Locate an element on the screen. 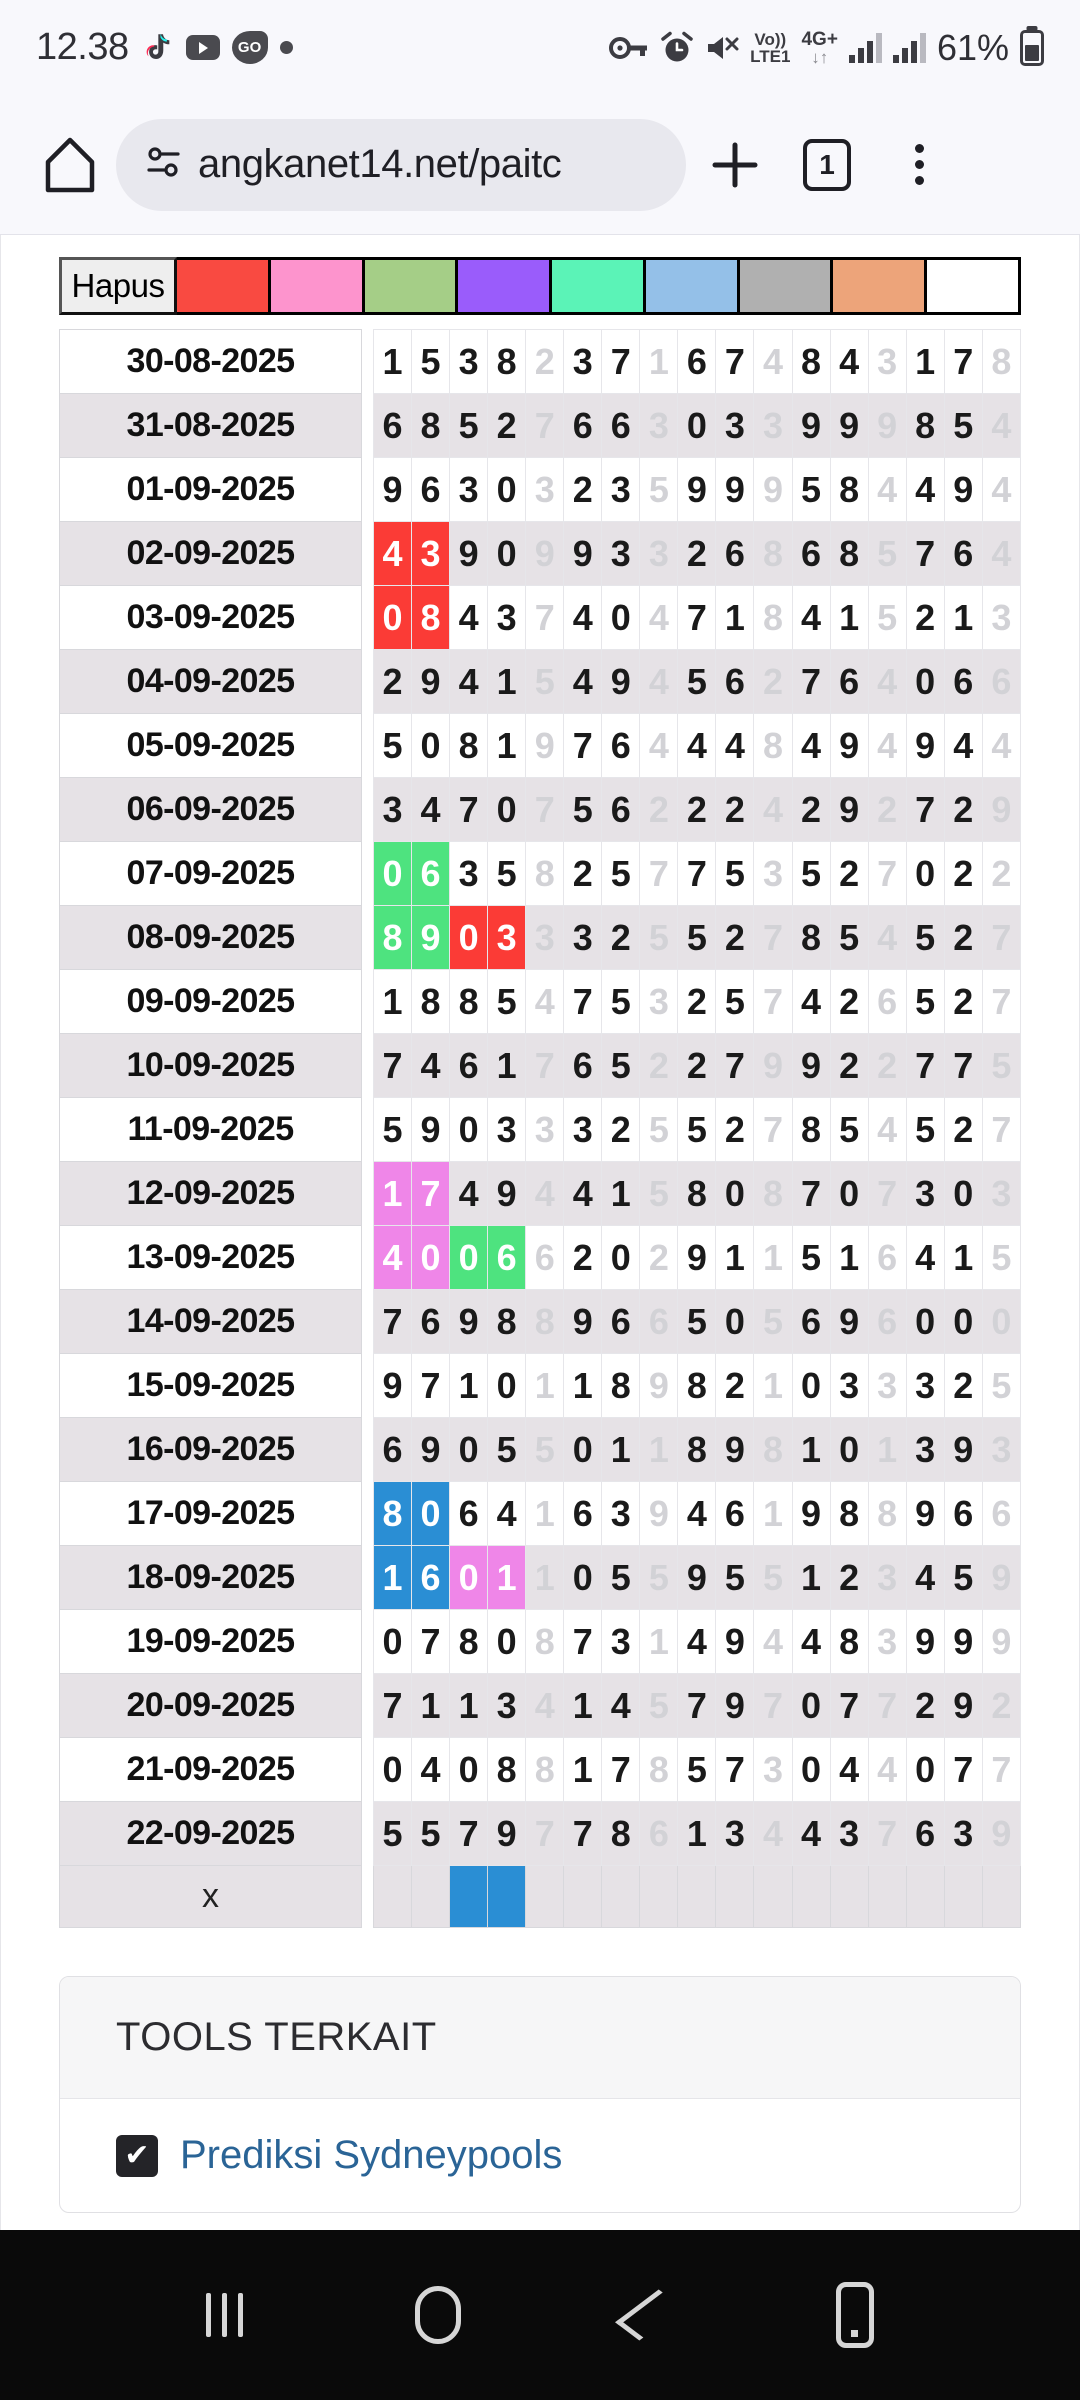 The width and height of the screenshot is (1080, 2400). home-icon is located at coordinates (438, 2315).